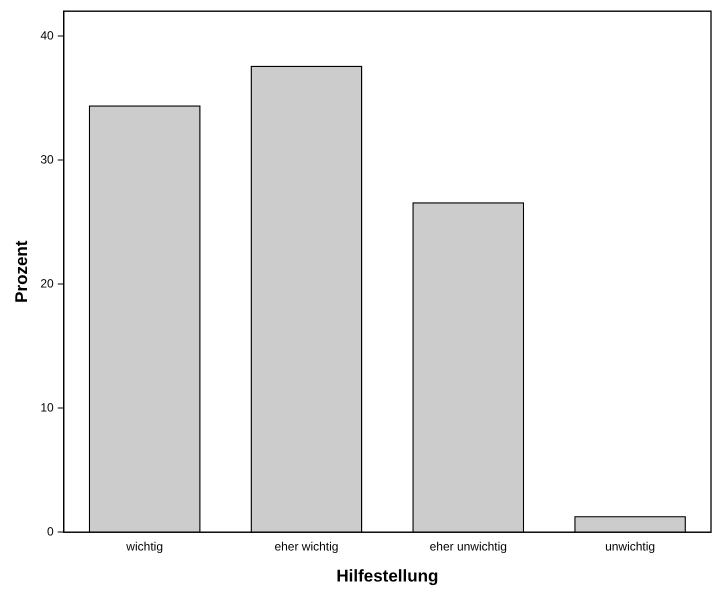 The image size is (712, 599). I want to click on y-tick-label: 30, so click(47, 159).